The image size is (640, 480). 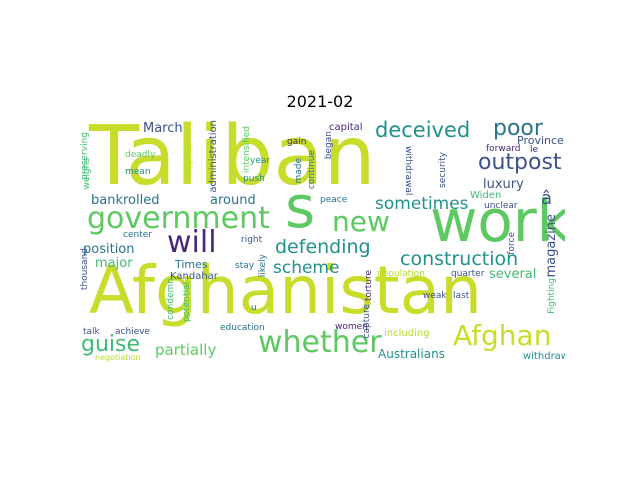 I want to click on word-work: work, so click(x=497, y=221).